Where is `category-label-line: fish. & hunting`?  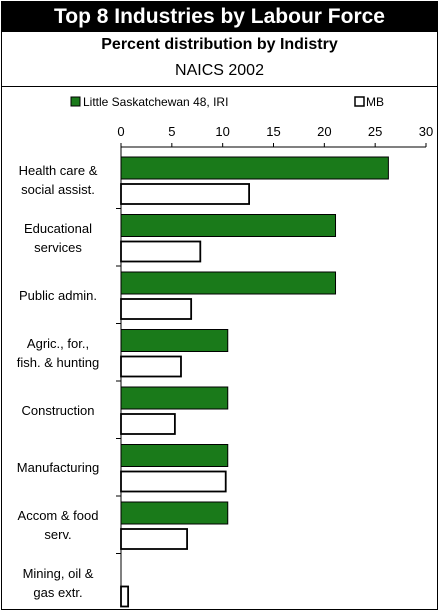 category-label-line: fish. & hunting is located at coordinates (58, 362).